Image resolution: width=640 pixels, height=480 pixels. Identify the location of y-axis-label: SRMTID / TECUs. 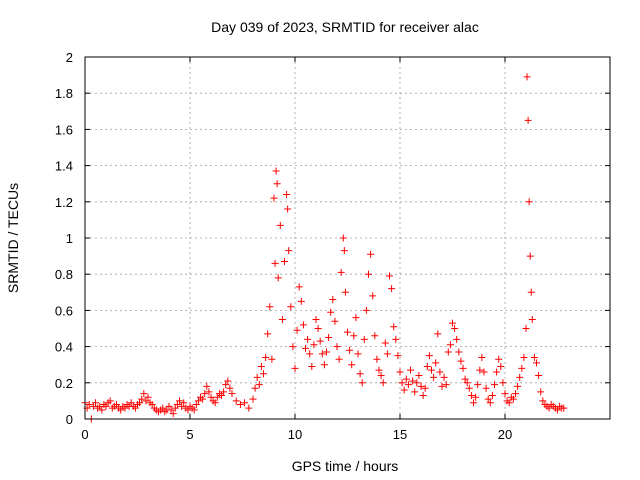
(13, 238).